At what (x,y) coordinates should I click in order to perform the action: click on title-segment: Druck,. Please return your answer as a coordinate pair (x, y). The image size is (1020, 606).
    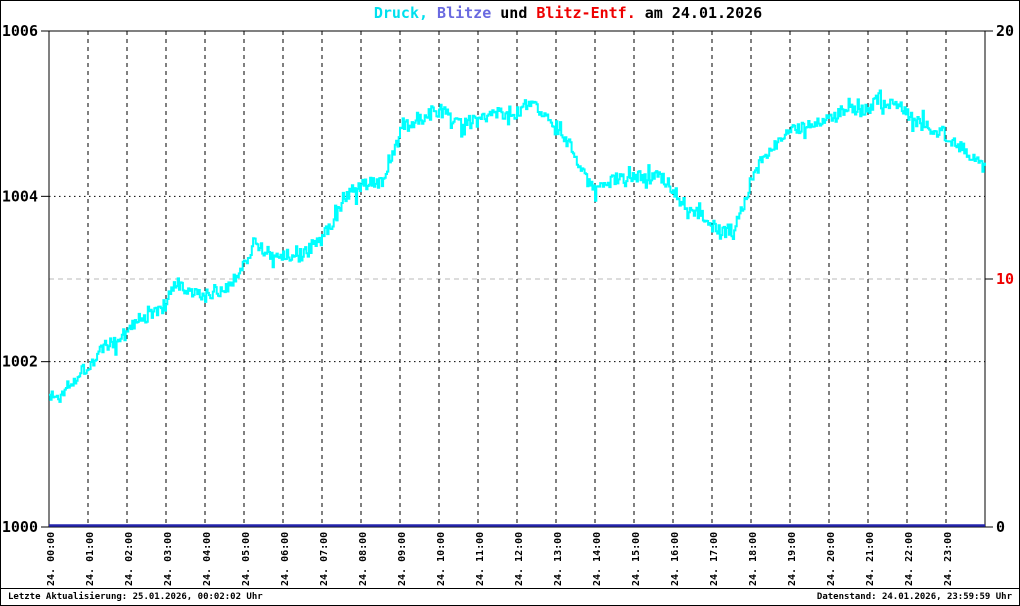
    Looking at the image, I should click on (401, 13).